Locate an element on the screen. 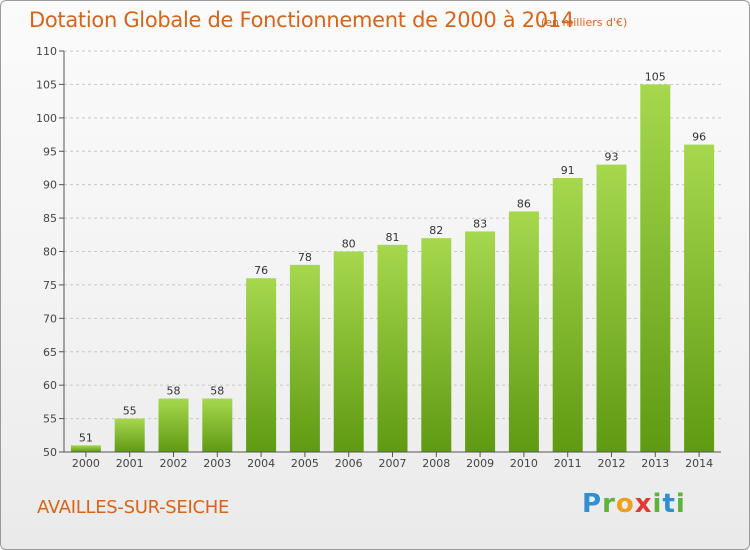 The image size is (750, 550). x-tick-label: 2006 is located at coordinates (349, 463).